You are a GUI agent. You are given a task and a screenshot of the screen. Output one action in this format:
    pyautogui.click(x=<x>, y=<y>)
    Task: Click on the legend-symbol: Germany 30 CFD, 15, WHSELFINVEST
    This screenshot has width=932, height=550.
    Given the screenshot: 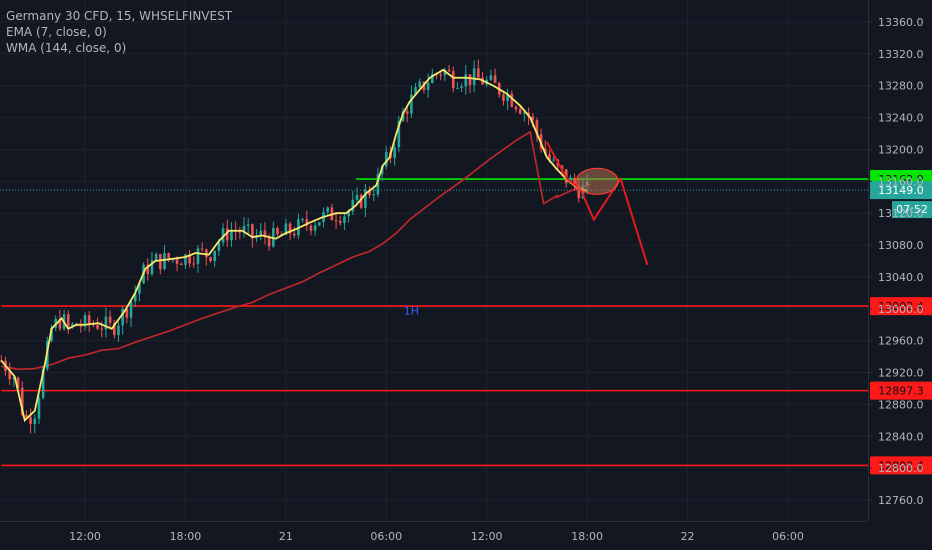 What is the action you would take?
    pyautogui.click(x=119, y=16)
    